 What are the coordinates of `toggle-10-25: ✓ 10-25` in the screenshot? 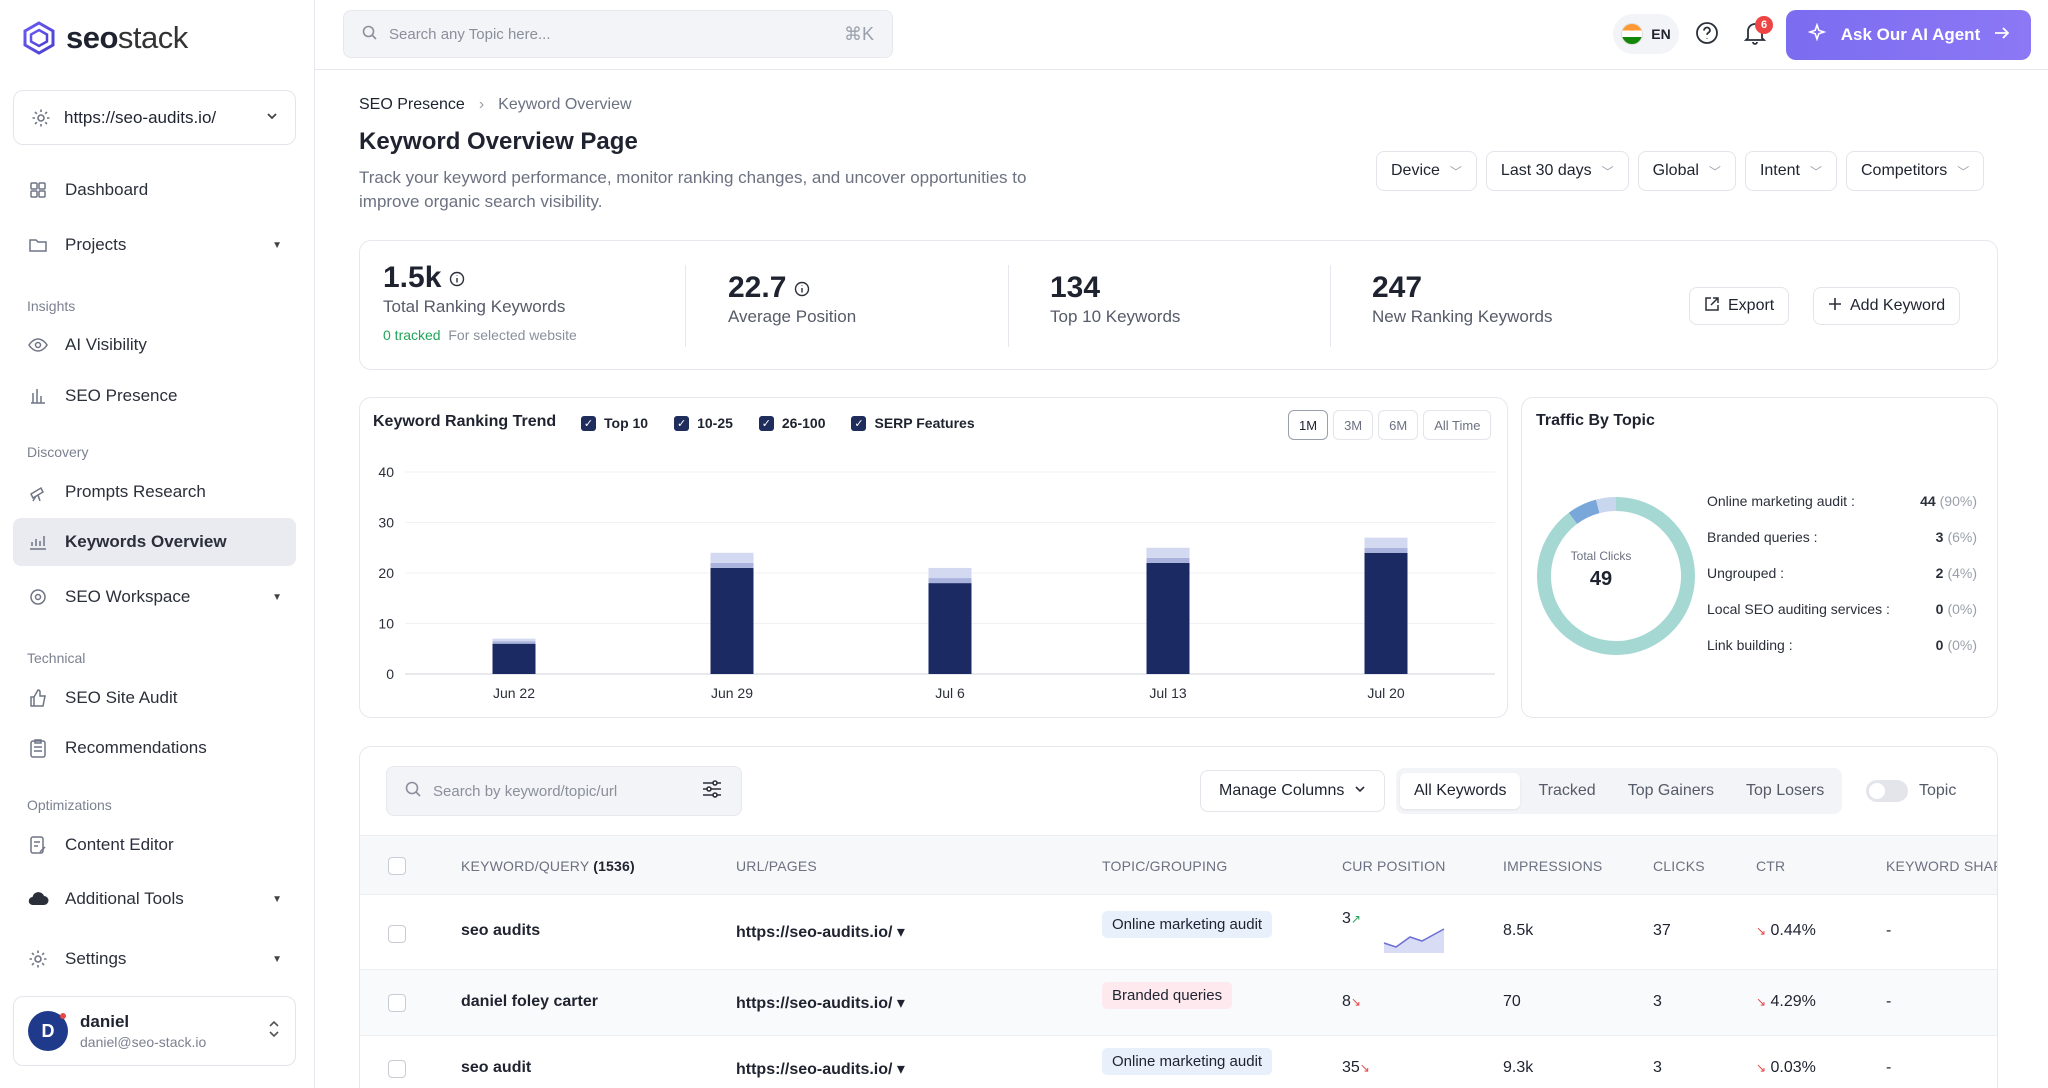 It's located at (703, 423).